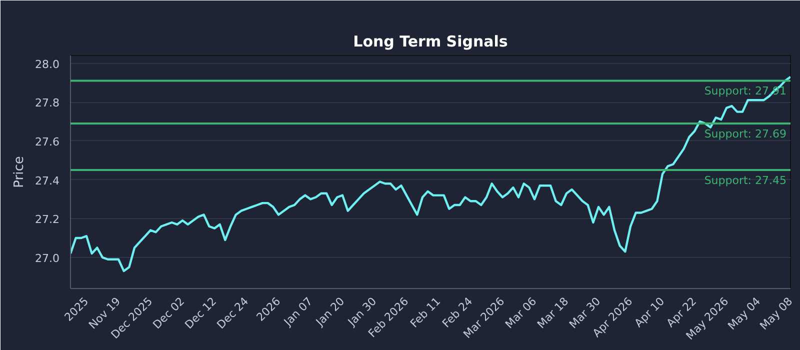 The height and width of the screenshot is (350, 800). What do you see at coordinates (47, 181) in the screenshot?
I see `y-tick-label: 27.4` at bounding box center [47, 181].